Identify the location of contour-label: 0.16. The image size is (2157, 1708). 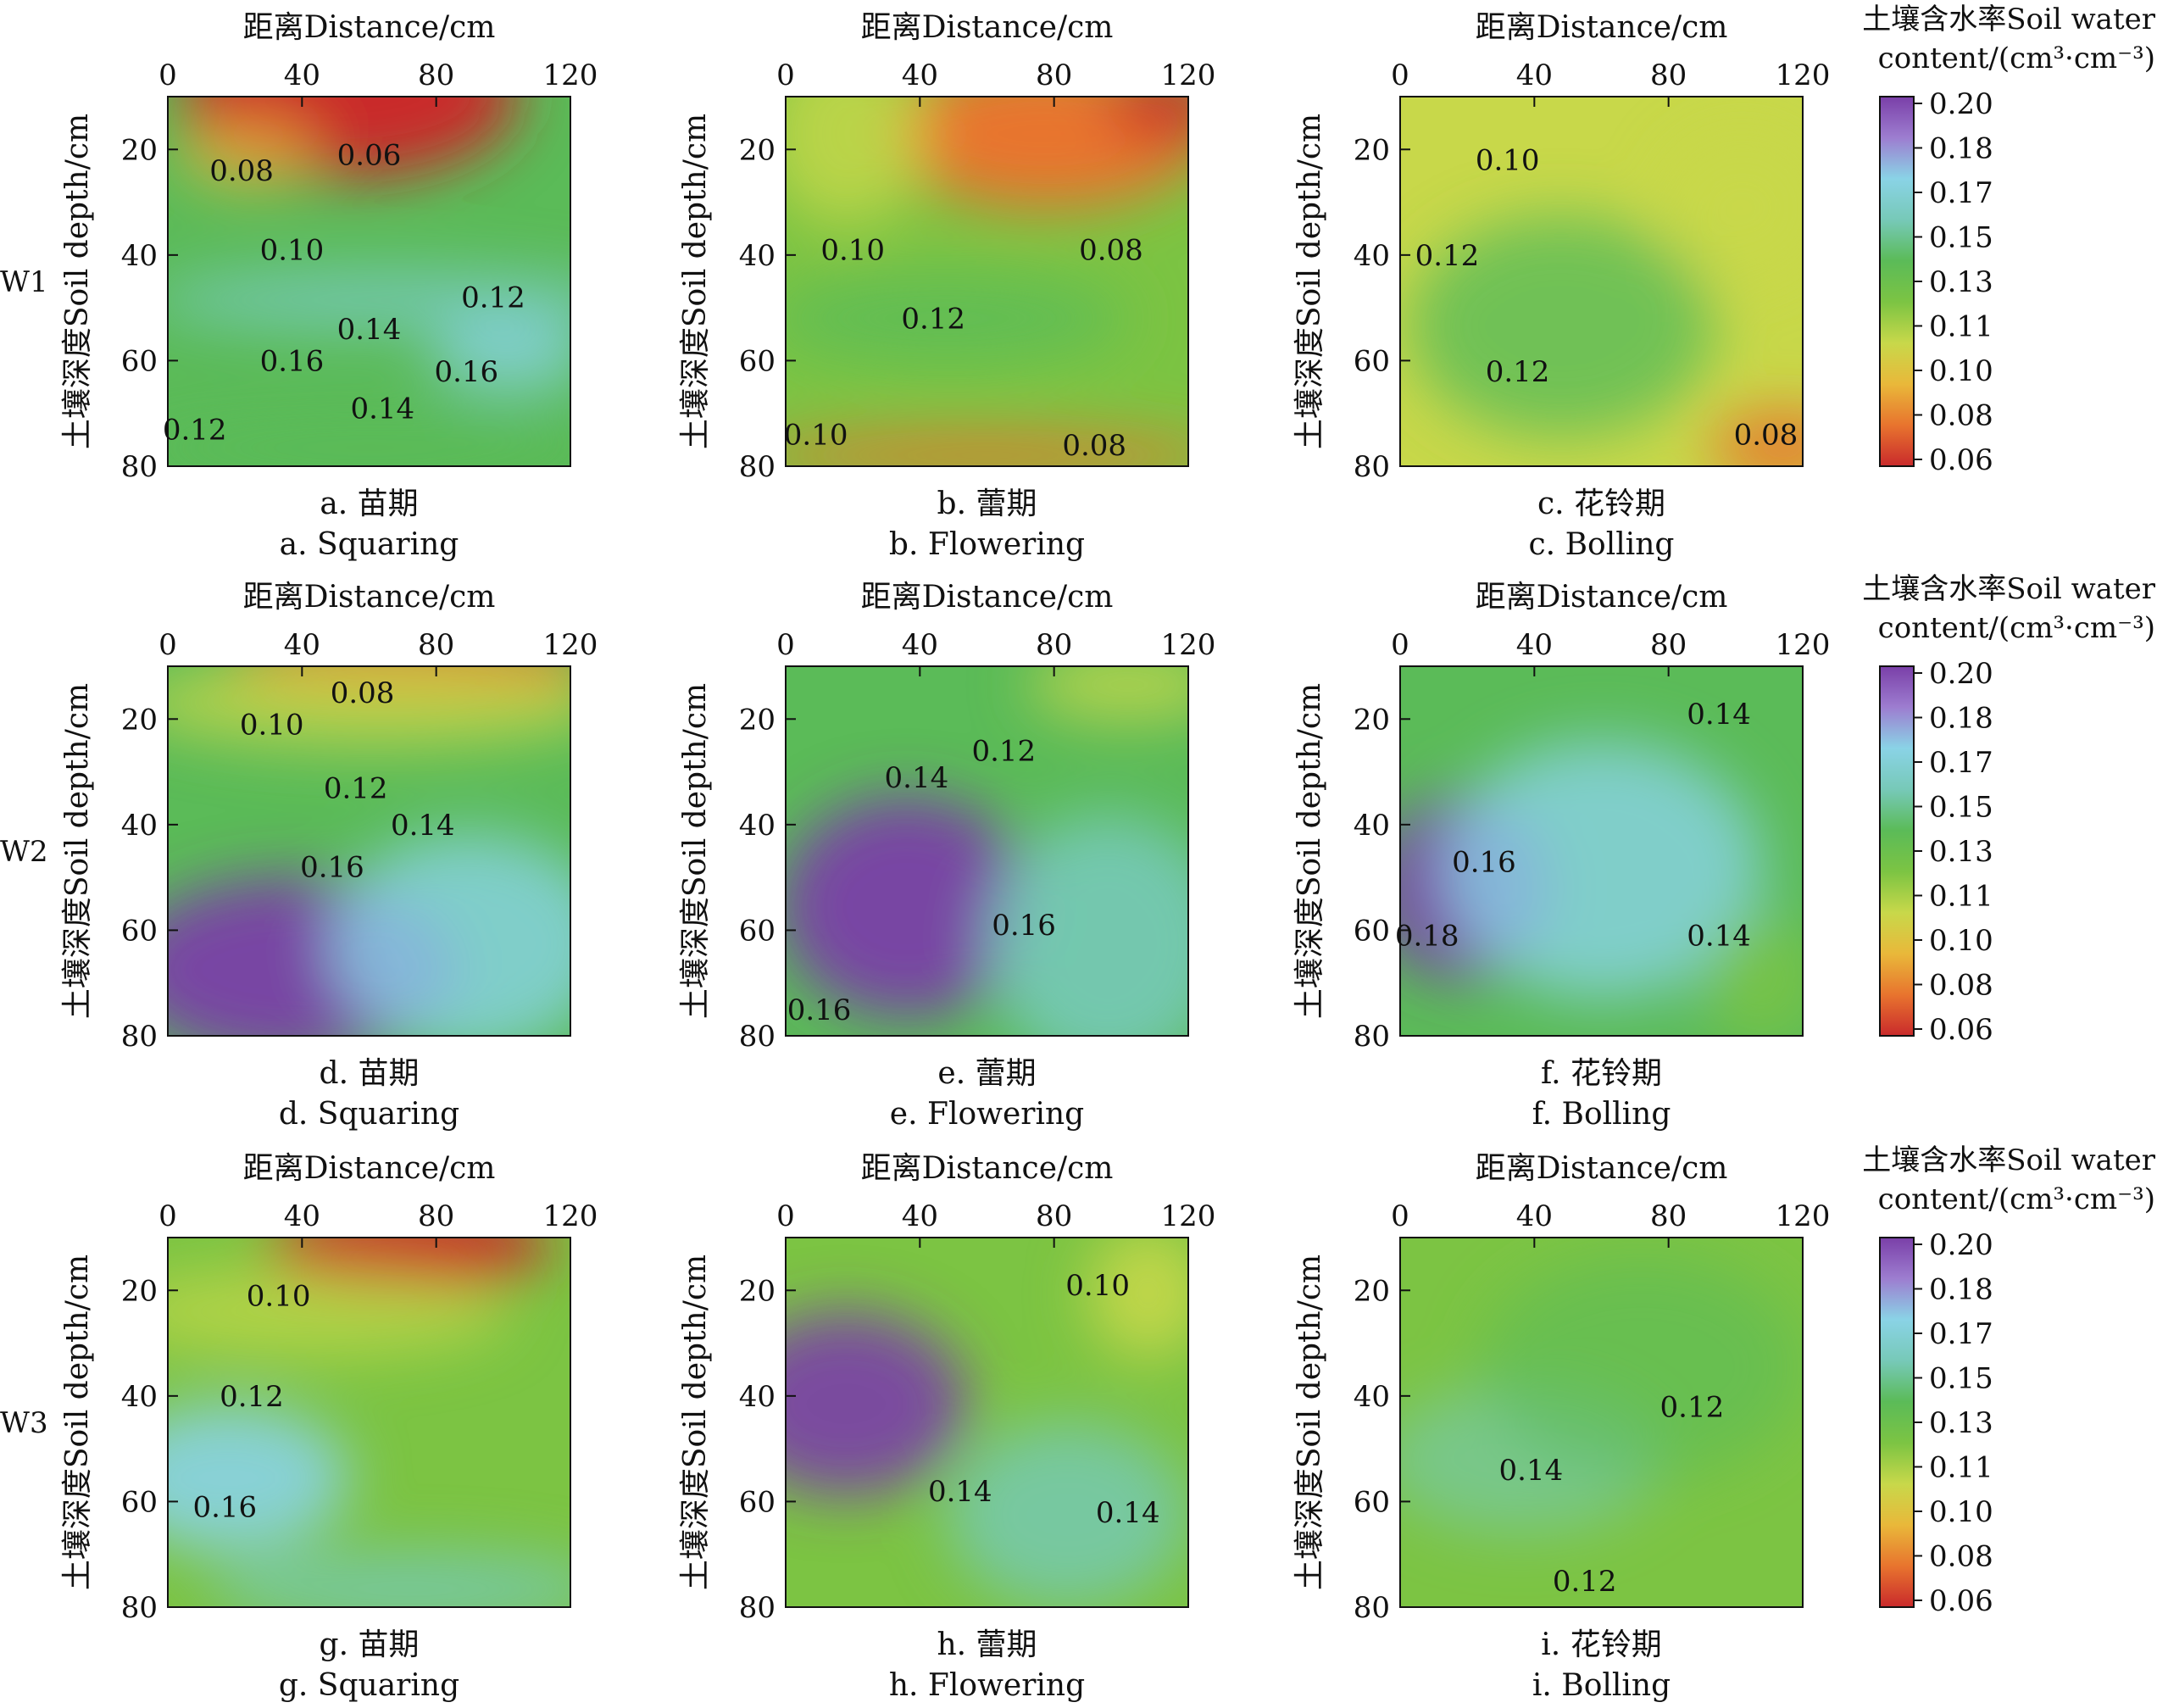
(1484, 862).